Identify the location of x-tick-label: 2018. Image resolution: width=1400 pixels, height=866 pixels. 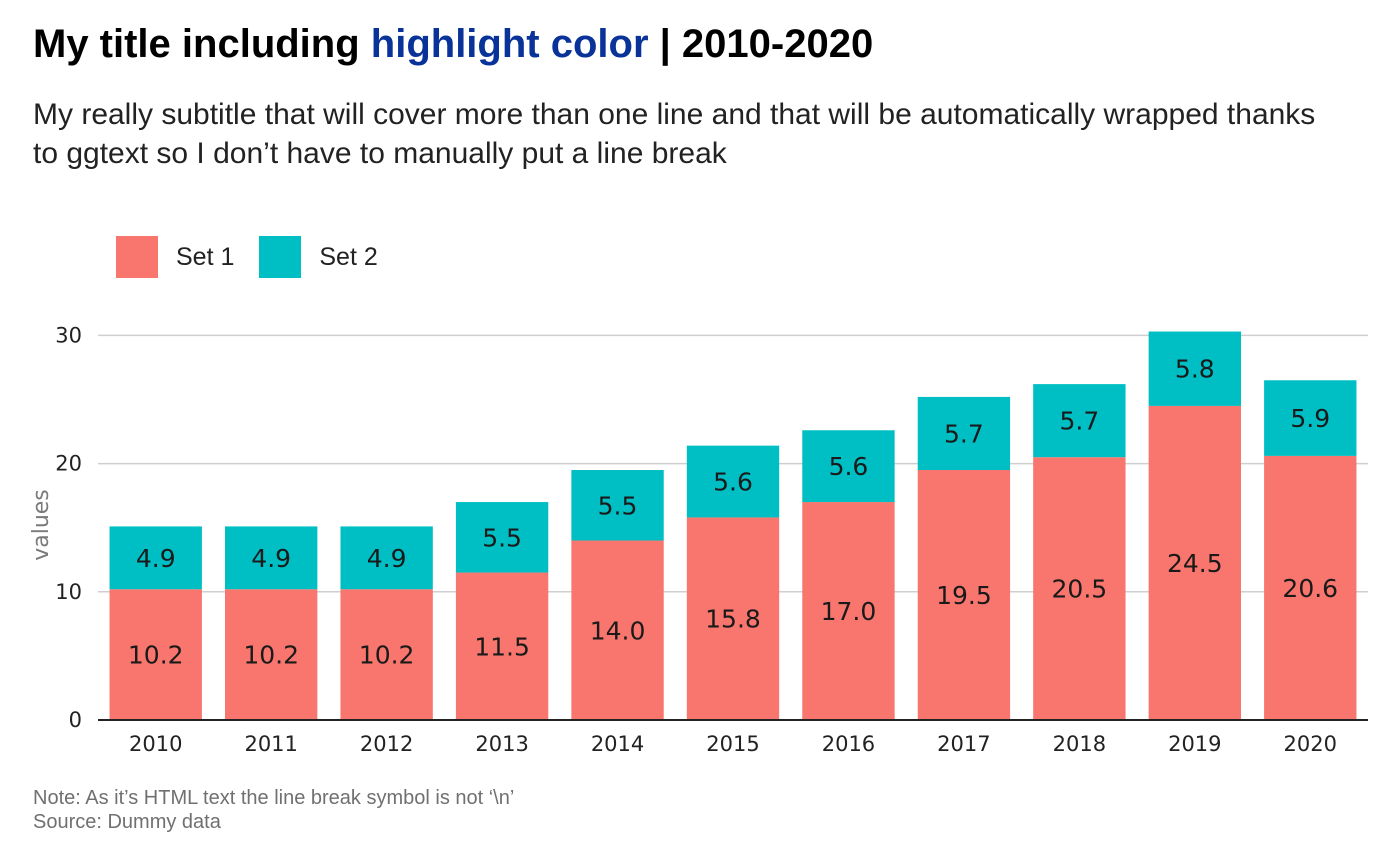
(1079, 744).